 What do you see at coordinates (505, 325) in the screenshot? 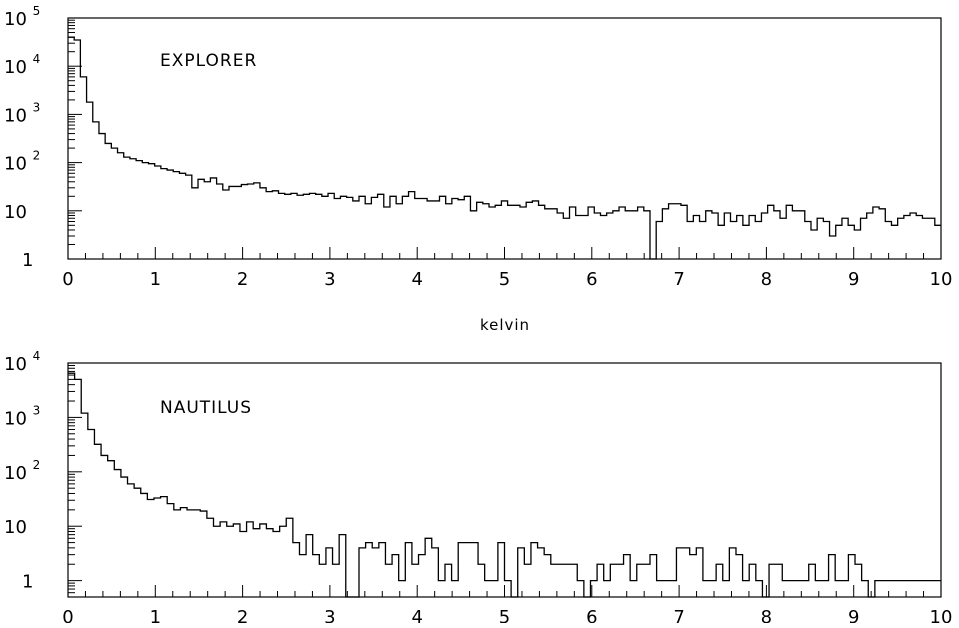
I see `x-axis-label: kelvin` at bounding box center [505, 325].